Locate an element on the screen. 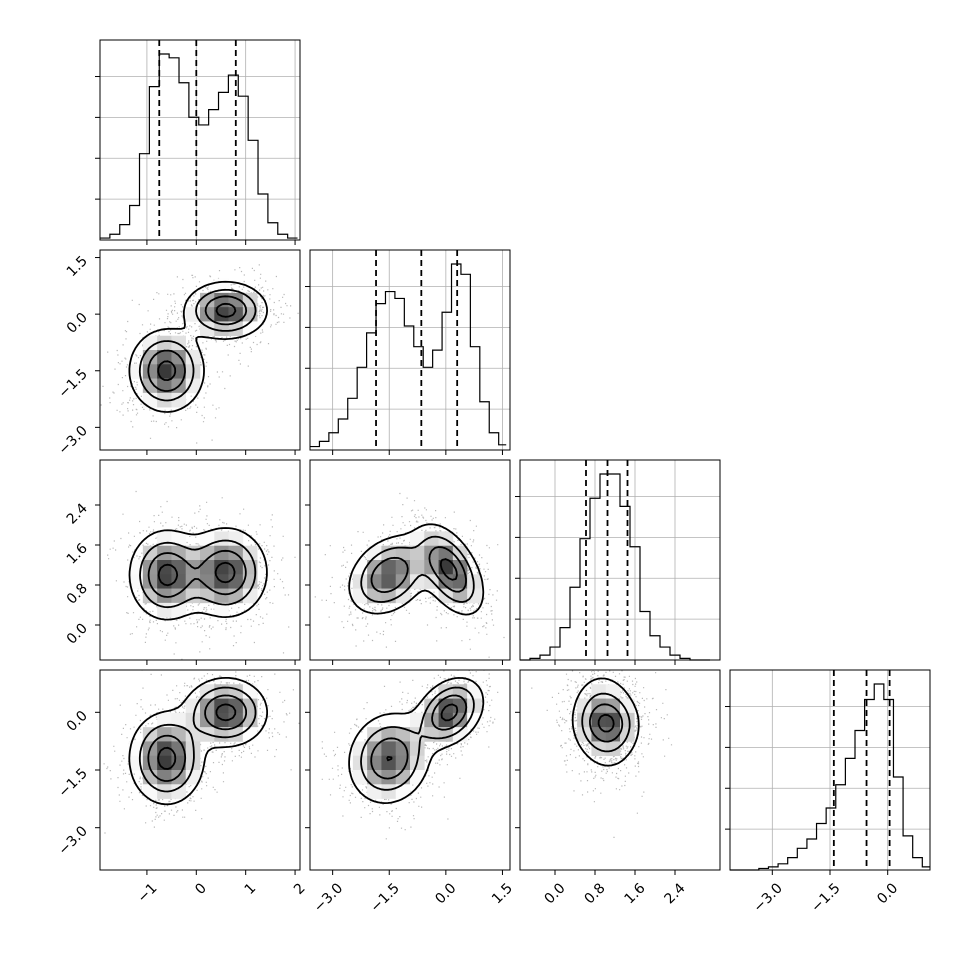 This screenshot has width=970, height=970. x-tick-label-2-1: 0.8 is located at coordinates (595, 893).